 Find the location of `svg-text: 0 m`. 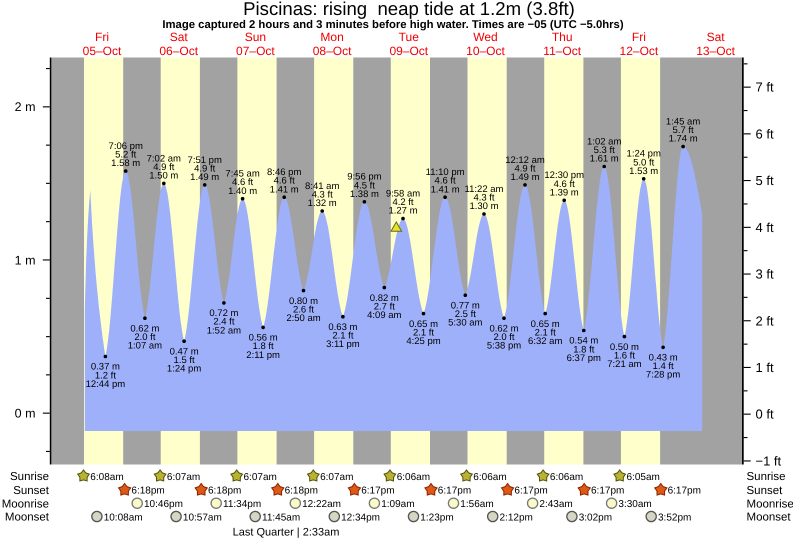

svg-text: 0 m is located at coordinates (25, 414).